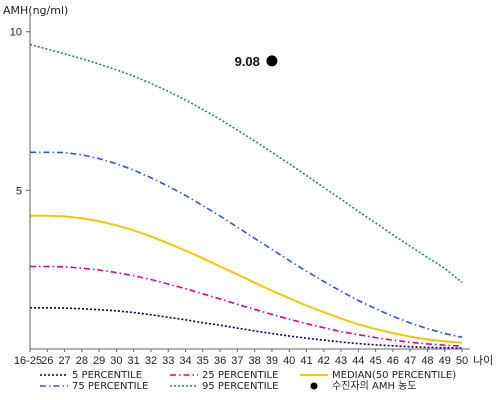 The height and width of the screenshot is (400, 500). I want to click on x-tick-label: 29, so click(99, 361).